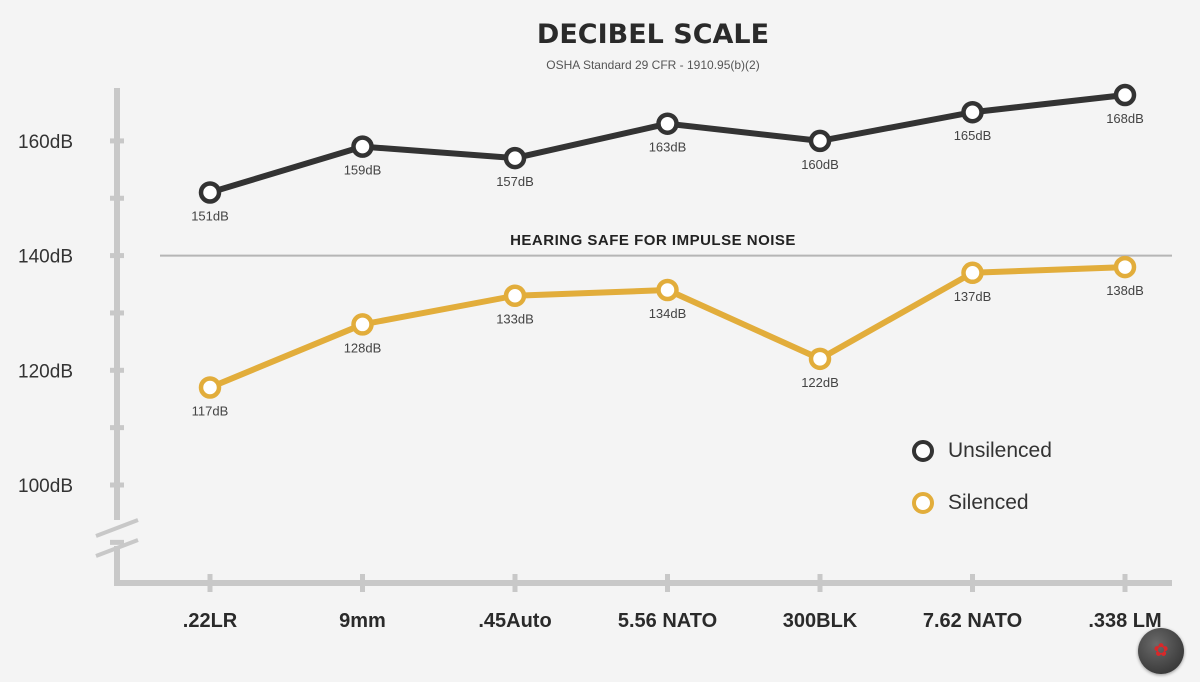 Image resolution: width=1200 pixels, height=682 pixels. Describe the element at coordinates (973, 296) in the screenshot. I see `data-label-silenced: 137dB` at that location.